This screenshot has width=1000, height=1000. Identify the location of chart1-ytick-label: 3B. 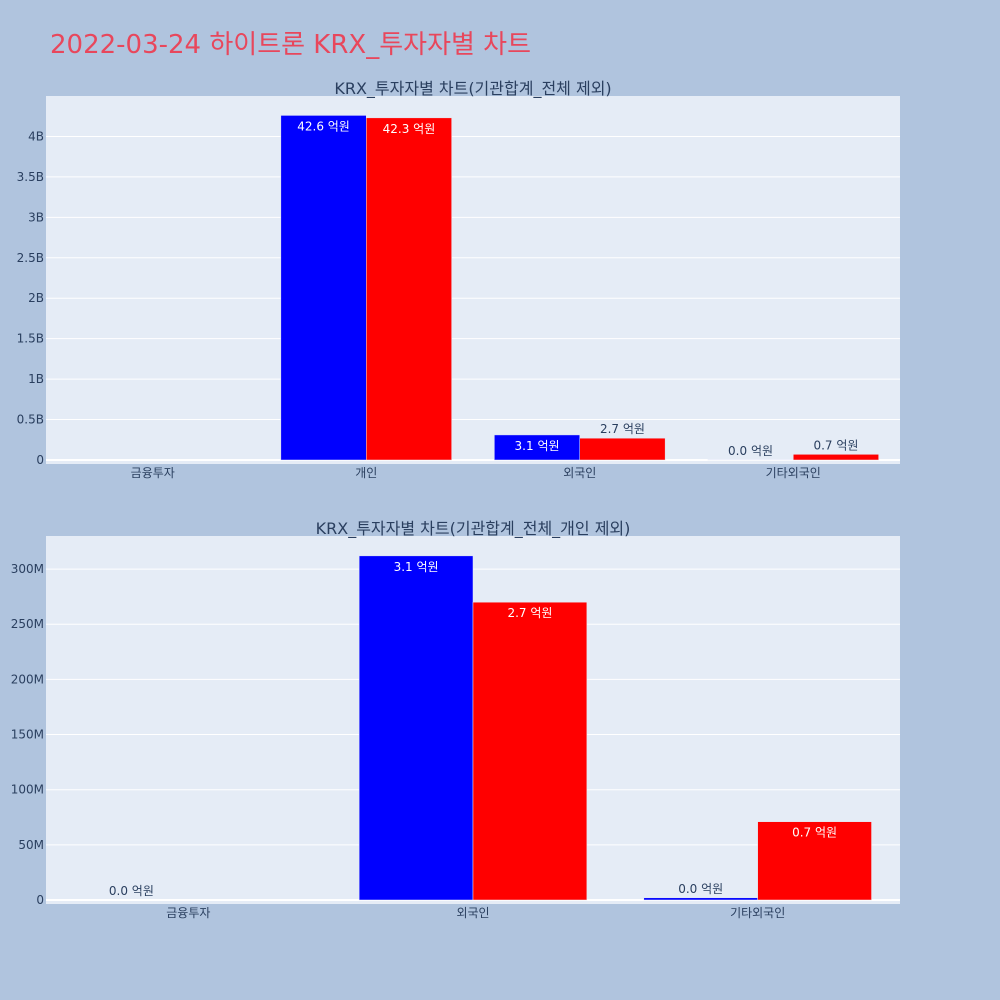
(36, 217).